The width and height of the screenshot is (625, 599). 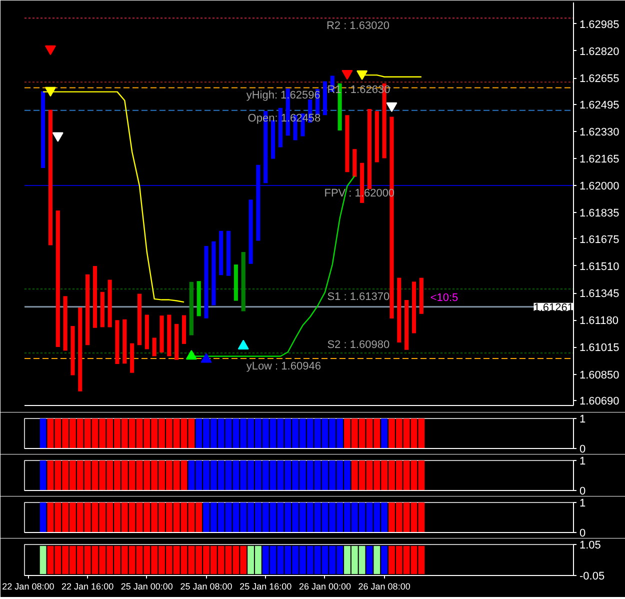 I want to click on y-tick-label: 1.62985, so click(x=600, y=24).